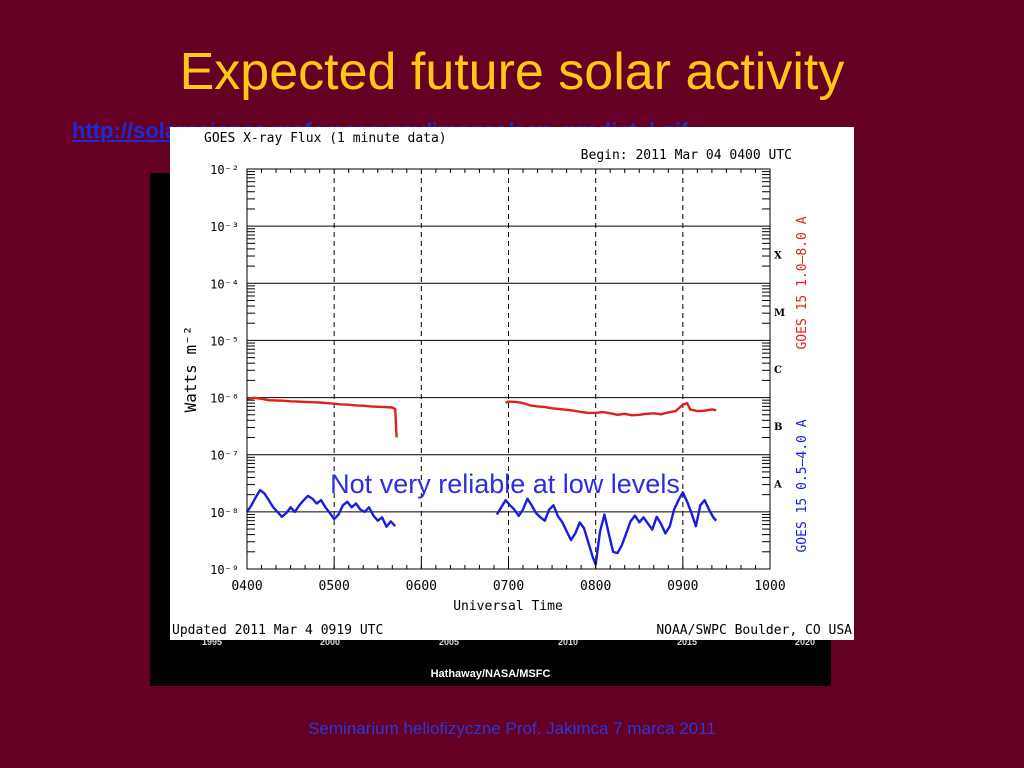 This screenshot has width=1024, height=768. What do you see at coordinates (802, 485) in the screenshot?
I see `series-label-short: GOES 15 0.5–4.0 A` at bounding box center [802, 485].